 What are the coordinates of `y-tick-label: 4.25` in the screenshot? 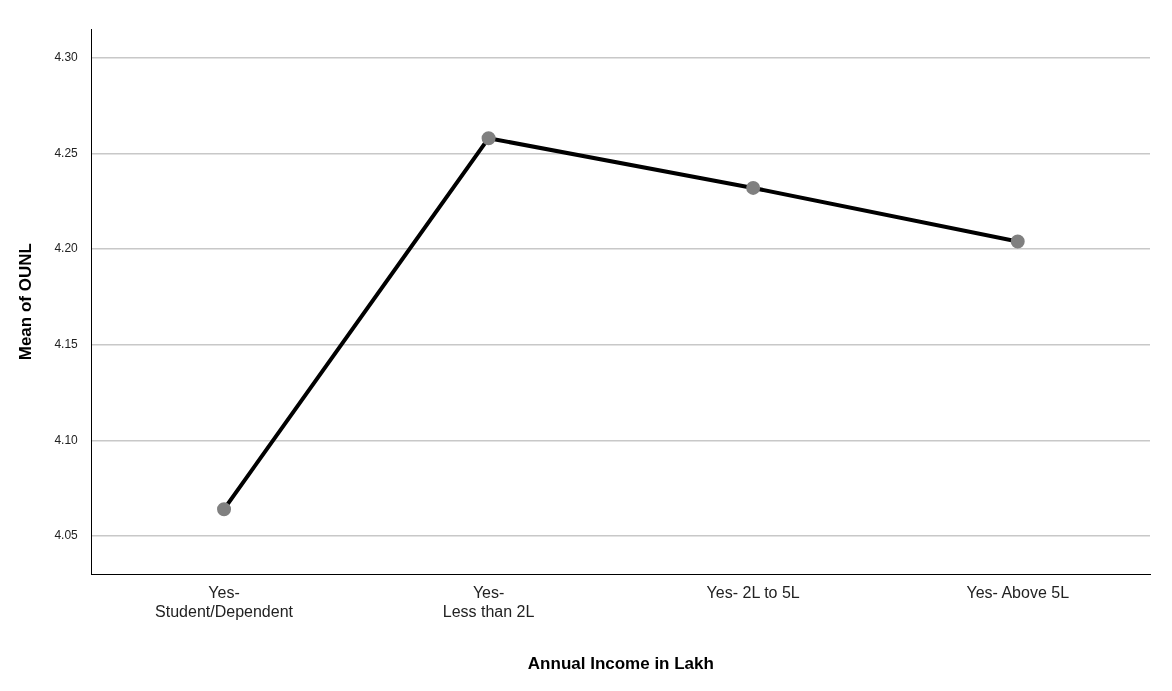 It's located at (66, 152).